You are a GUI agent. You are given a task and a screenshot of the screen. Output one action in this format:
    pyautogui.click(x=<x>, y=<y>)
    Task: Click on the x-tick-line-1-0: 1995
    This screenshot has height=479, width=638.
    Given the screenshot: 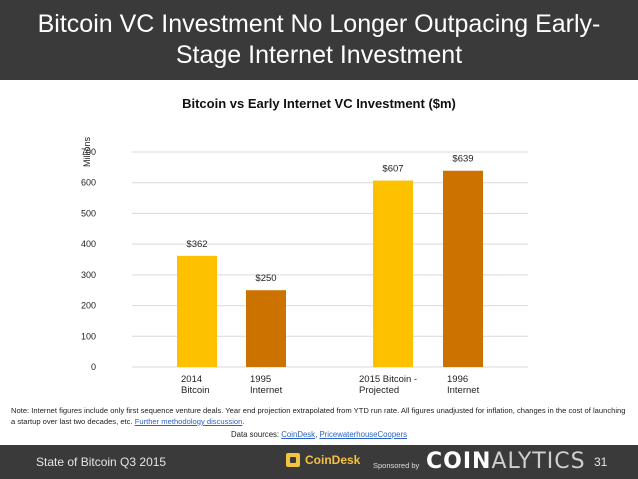 What is the action you would take?
    pyautogui.click(x=260, y=379)
    